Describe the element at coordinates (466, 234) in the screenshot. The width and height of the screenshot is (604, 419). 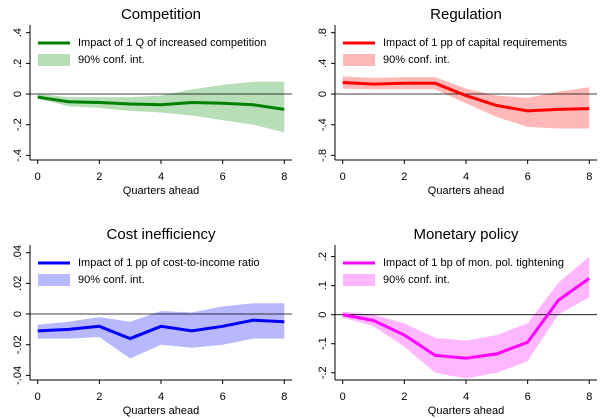
I see `chart-title: Monetary policy` at that location.